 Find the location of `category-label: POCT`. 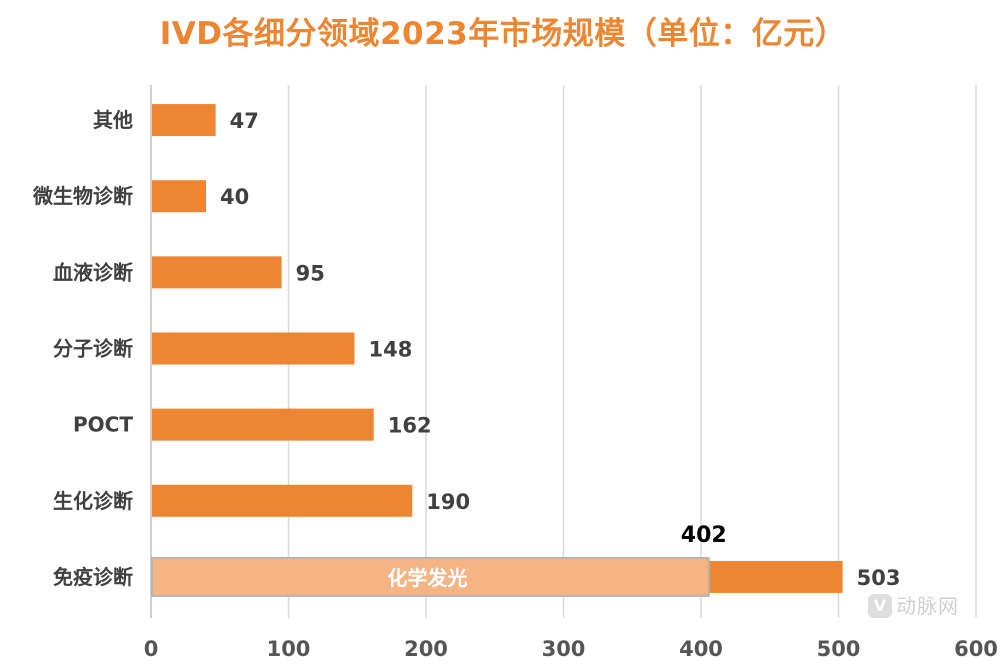

category-label: POCT is located at coordinates (103, 425).